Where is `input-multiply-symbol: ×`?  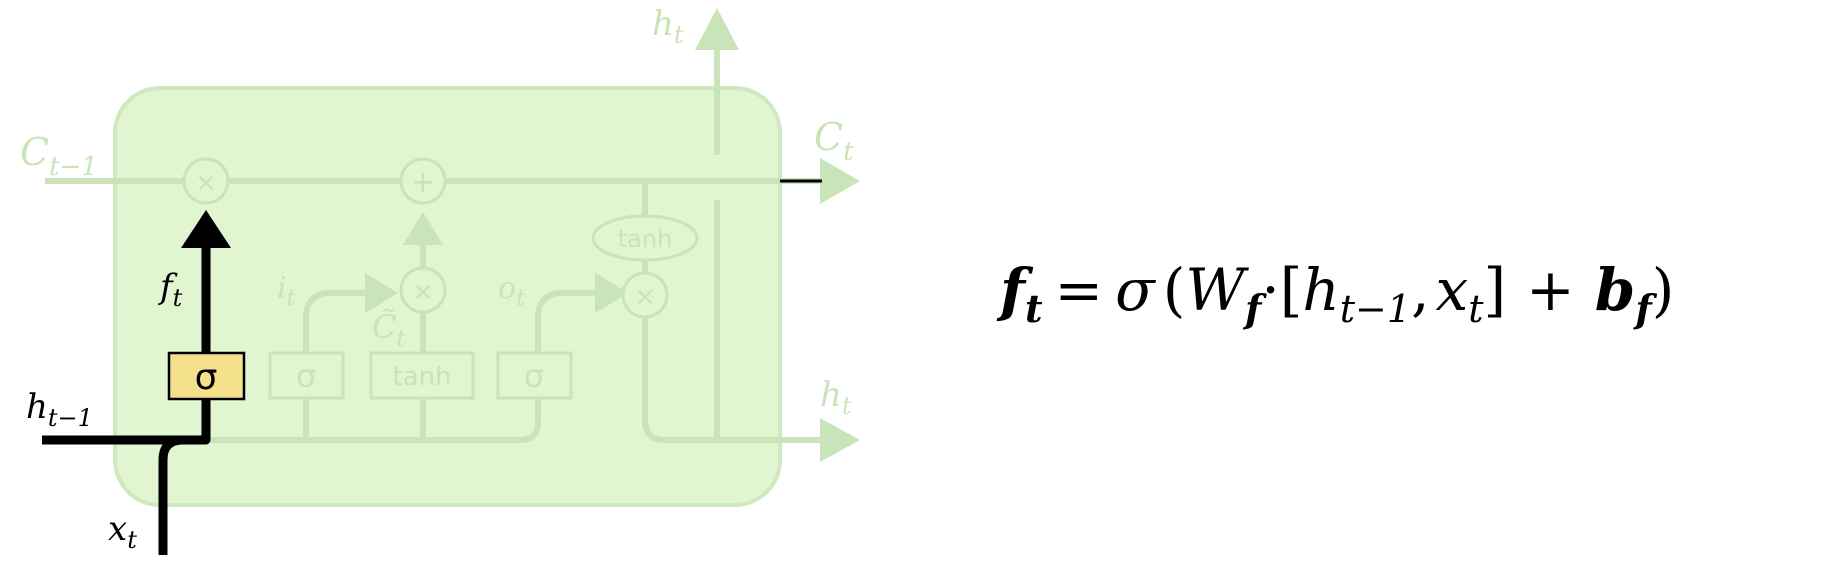
input-multiply-symbol: × is located at coordinates (423, 292).